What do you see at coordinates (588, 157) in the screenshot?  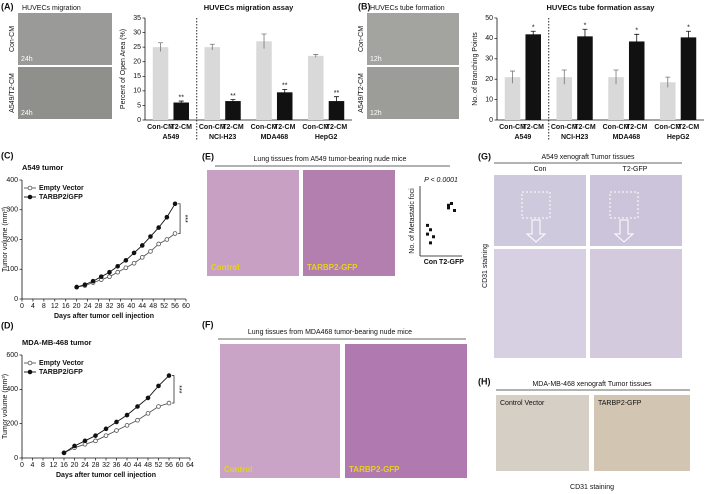 I see `panel-title: A549 xenograft Tumor tissues` at bounding box center [588, 157].